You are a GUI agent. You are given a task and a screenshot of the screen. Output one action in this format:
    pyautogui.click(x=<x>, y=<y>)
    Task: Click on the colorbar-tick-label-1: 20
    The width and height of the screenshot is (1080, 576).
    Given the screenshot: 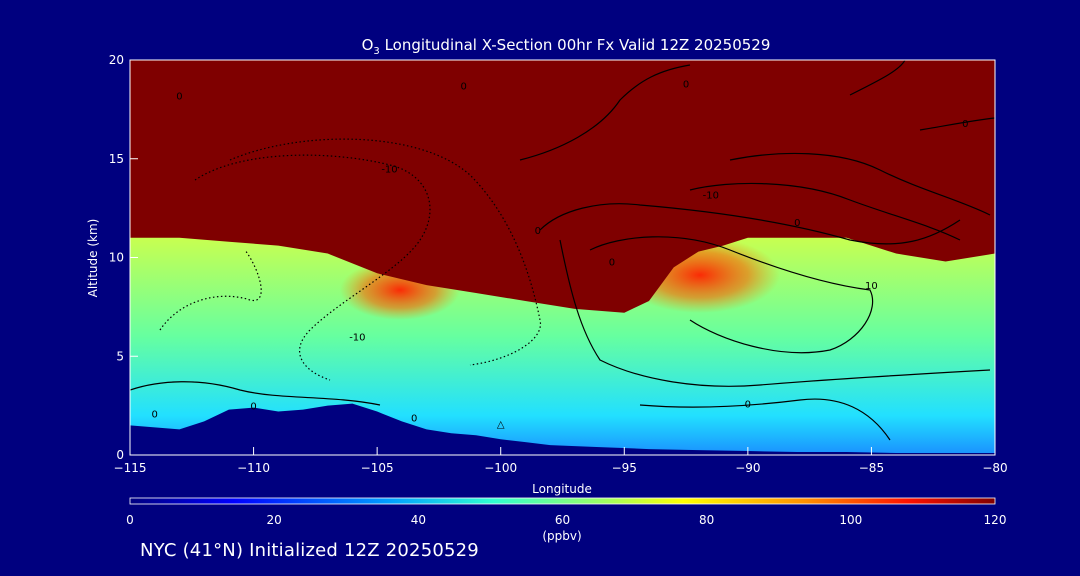 What is the action you would take?
    pyautogui.click(x=274, y=520)
    